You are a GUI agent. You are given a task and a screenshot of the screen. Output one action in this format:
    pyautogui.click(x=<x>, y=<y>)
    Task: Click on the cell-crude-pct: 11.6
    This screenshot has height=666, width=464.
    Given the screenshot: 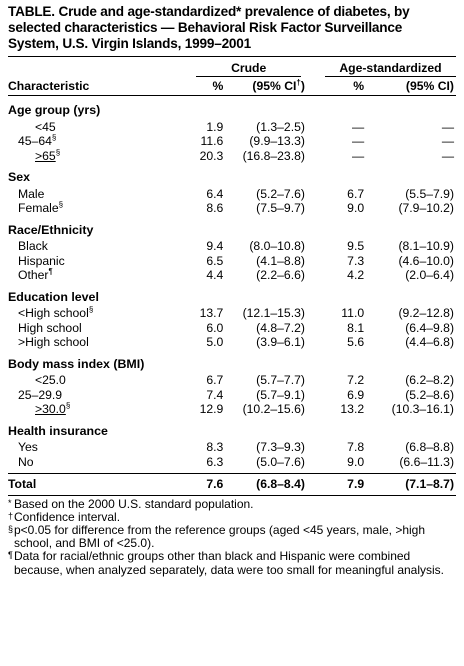 What is the action you would take?
    pyautogui.click(x=212, y=141)
    